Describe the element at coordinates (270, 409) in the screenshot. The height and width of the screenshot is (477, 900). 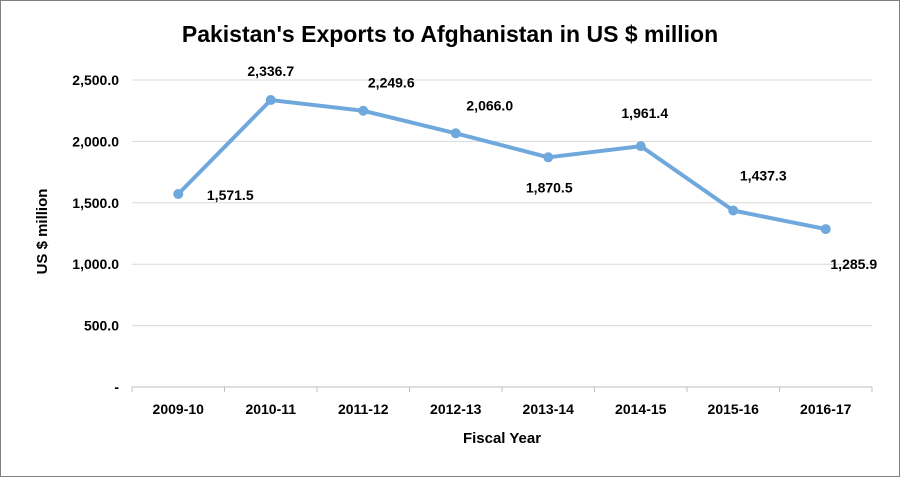
I see `x-tick-label: 2010-11` at that location.